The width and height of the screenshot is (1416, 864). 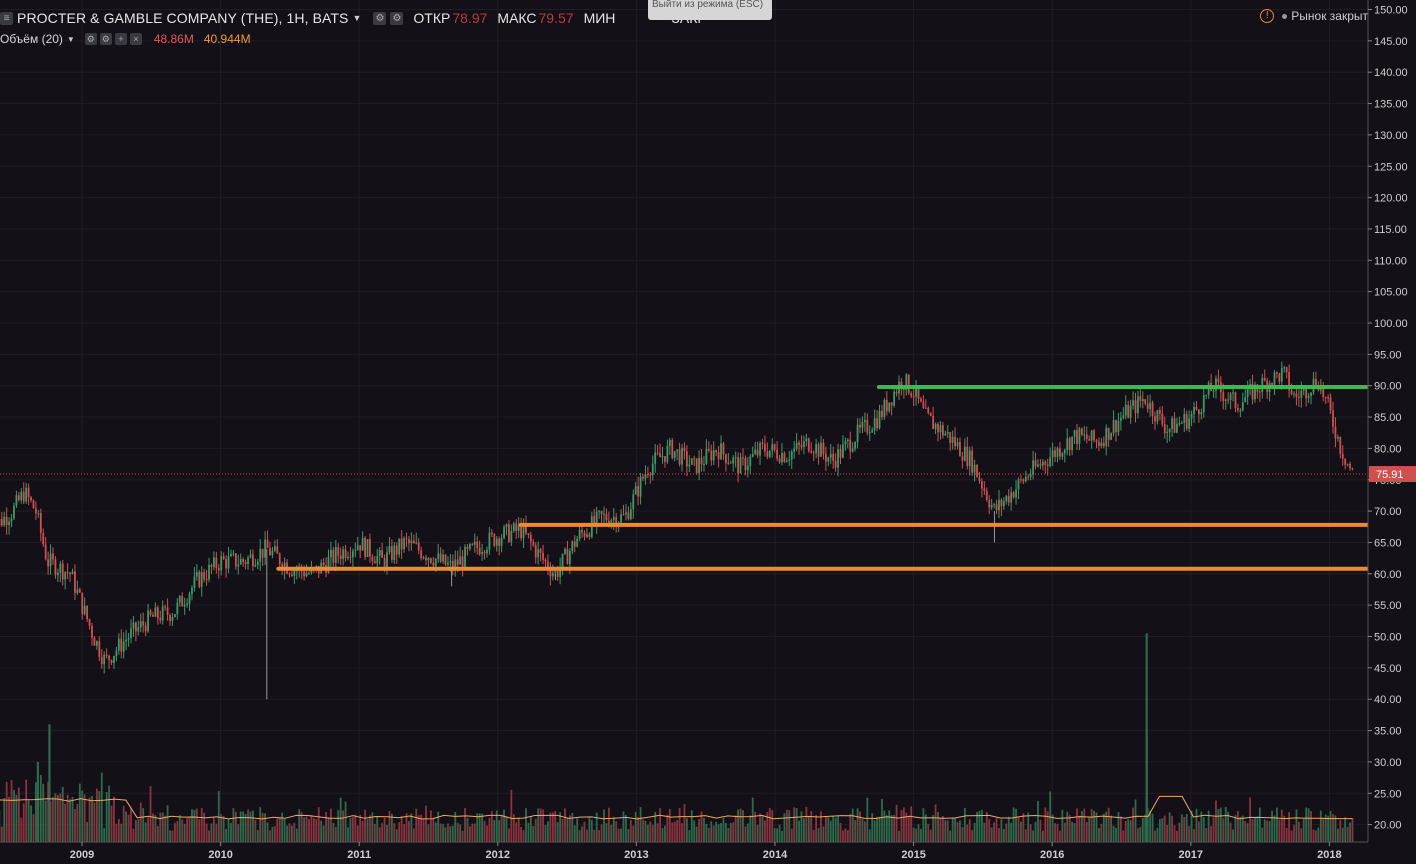 What do you see at coordinates (432, 18) in the screenshot?
I see `open-label: ОТКР` at bounding box center [432, 18].